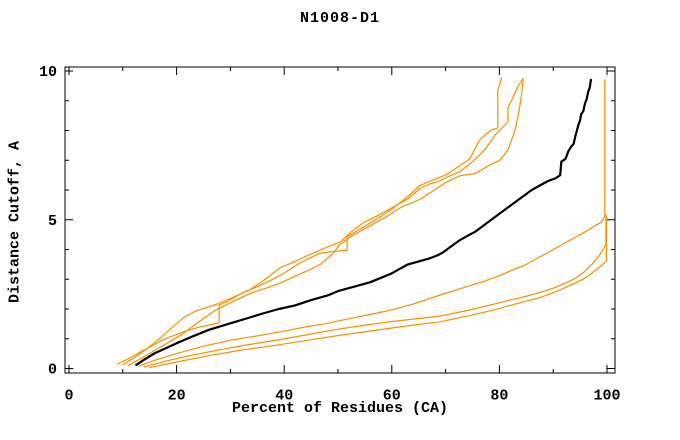 This screenshot has height=440, width=680. Describe the element at coordinates (392, 396) in the screenshot. I see `x-tick-label: 60` at that location.